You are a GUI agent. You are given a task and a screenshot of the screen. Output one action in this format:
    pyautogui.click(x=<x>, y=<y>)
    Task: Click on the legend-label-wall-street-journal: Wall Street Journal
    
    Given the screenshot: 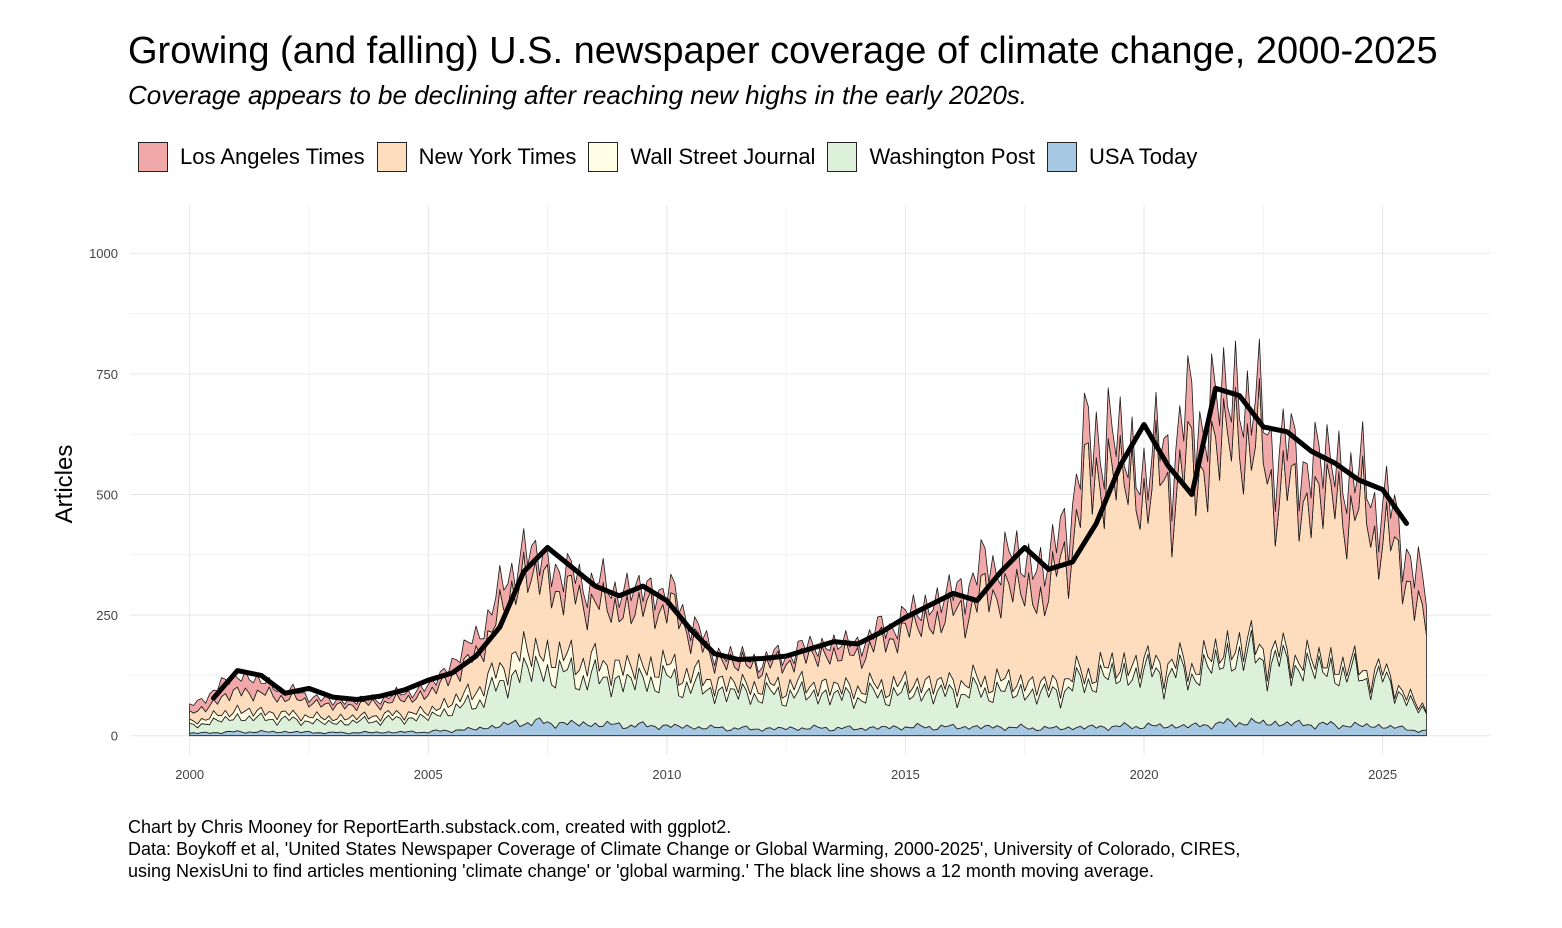 What is the action you would take?
    pyautogui.click(x=723, y=156)
    